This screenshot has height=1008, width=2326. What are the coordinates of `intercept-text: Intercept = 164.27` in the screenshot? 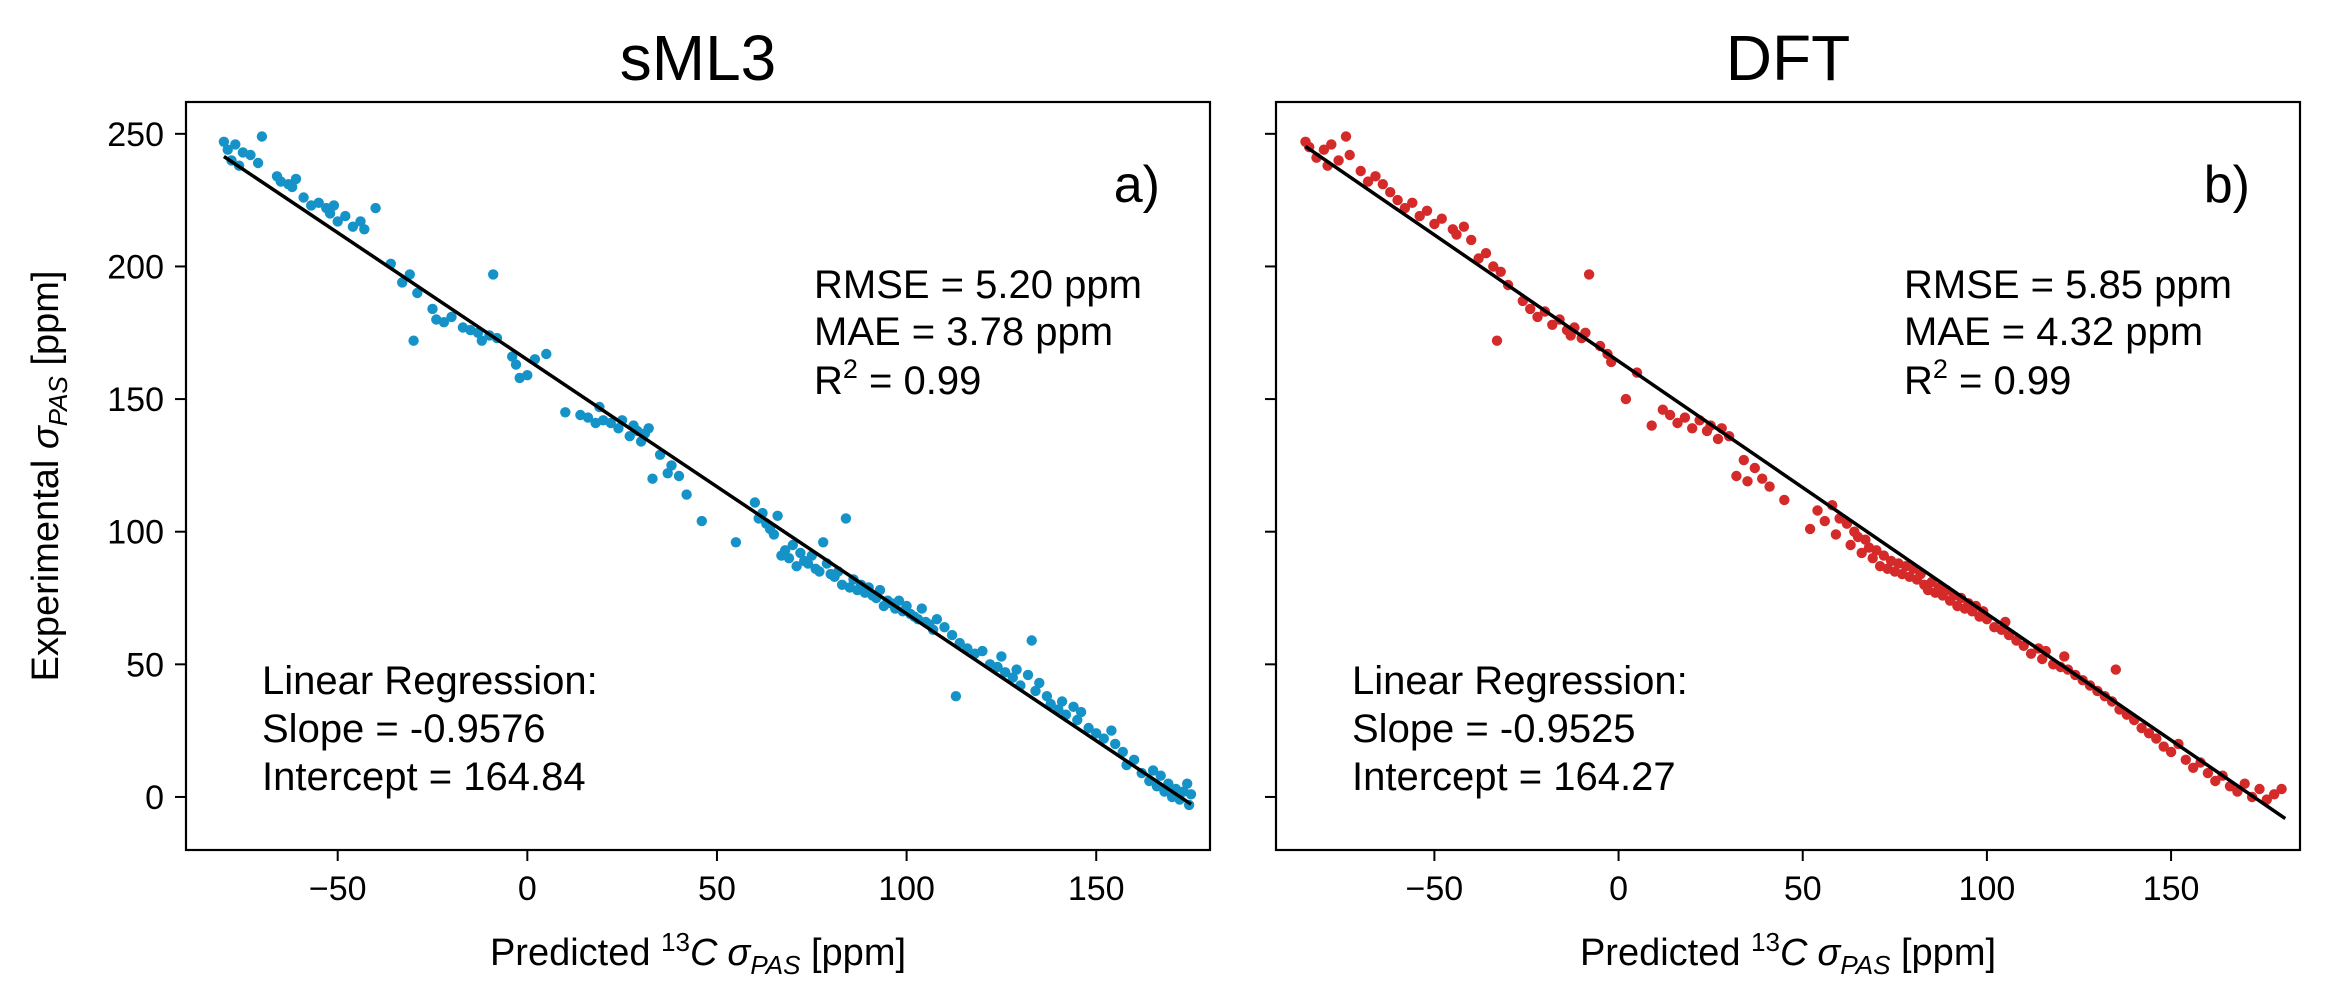 It's located at (1514, 777).